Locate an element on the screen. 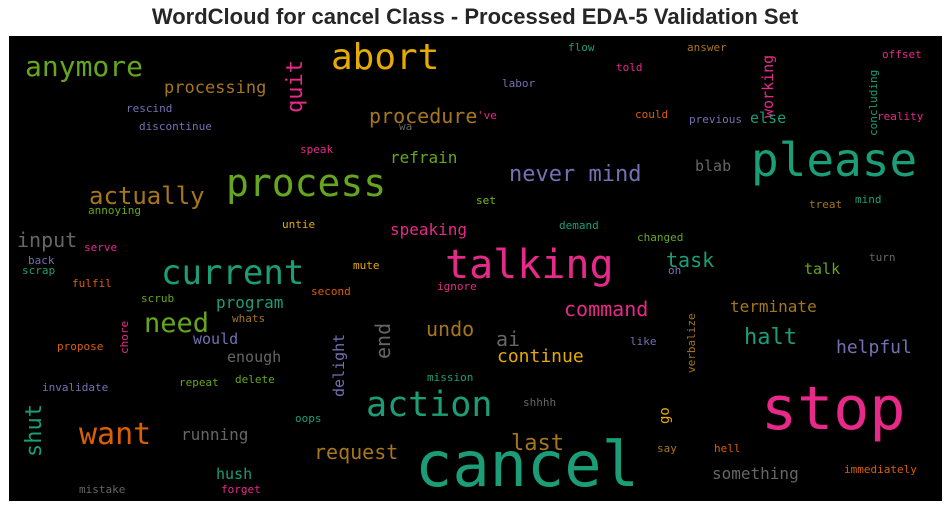 The image size is (950, 511). word-annoying: annoying is located at coordinates (114, 210).